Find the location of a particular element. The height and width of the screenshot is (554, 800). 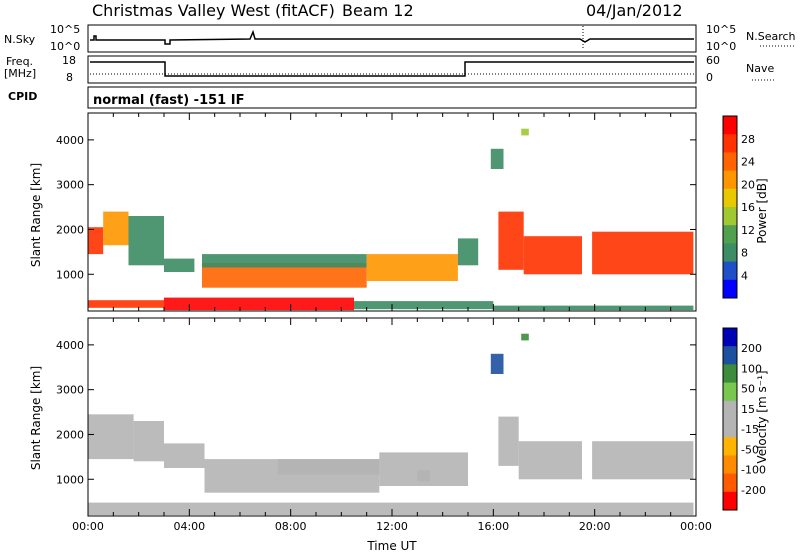

nave-tick-top: 60 is located at coordinates (713, 60).